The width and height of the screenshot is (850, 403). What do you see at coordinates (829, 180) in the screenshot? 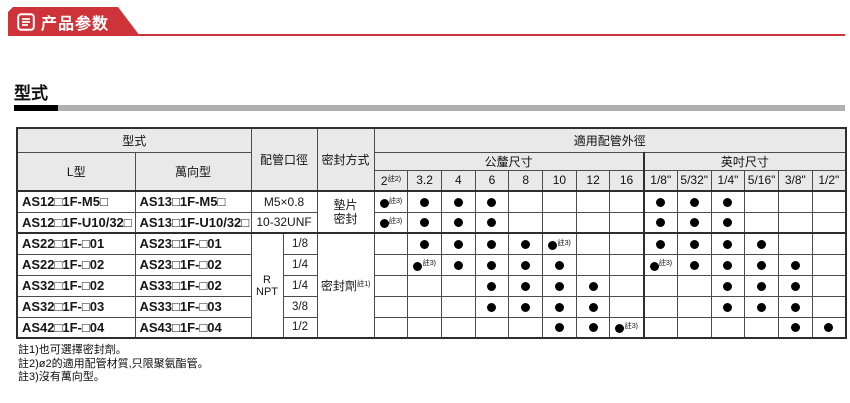
I see `size-col-header: 1/2"` at bounding box center [829, 180].